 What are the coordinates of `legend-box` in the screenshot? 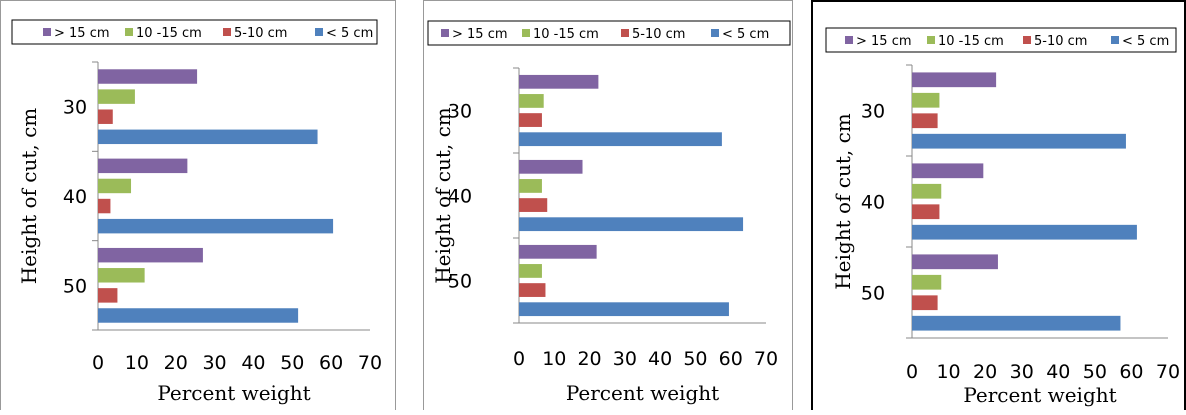 It's located at (609, 33).